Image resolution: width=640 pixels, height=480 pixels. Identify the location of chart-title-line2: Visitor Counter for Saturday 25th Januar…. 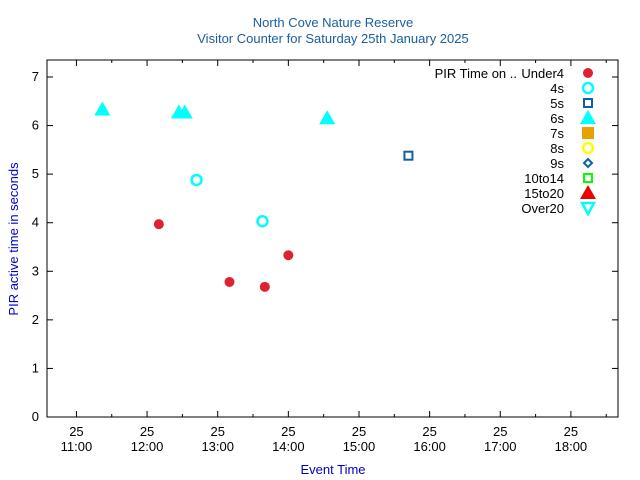
(332, 38).